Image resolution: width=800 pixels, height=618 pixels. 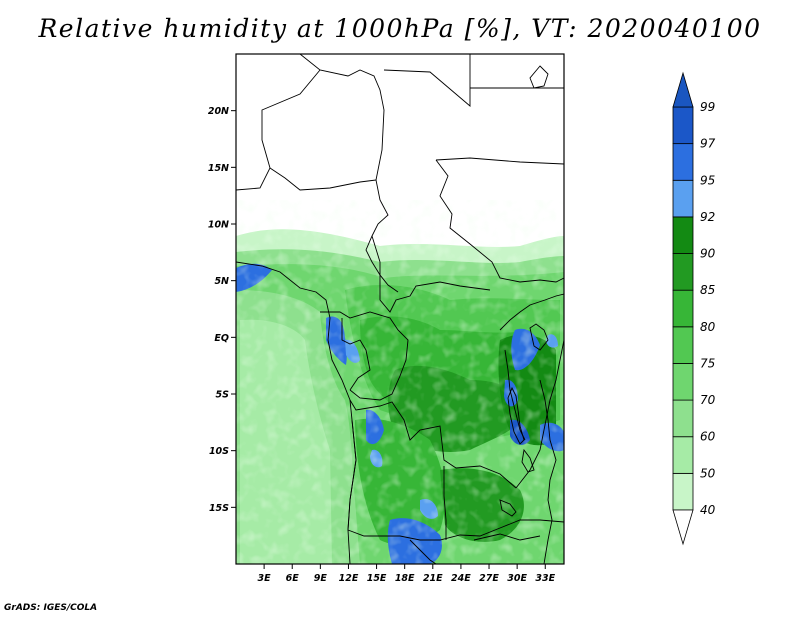 I want to click on lon-tick-label: 33E, so click(x=545, y=578).